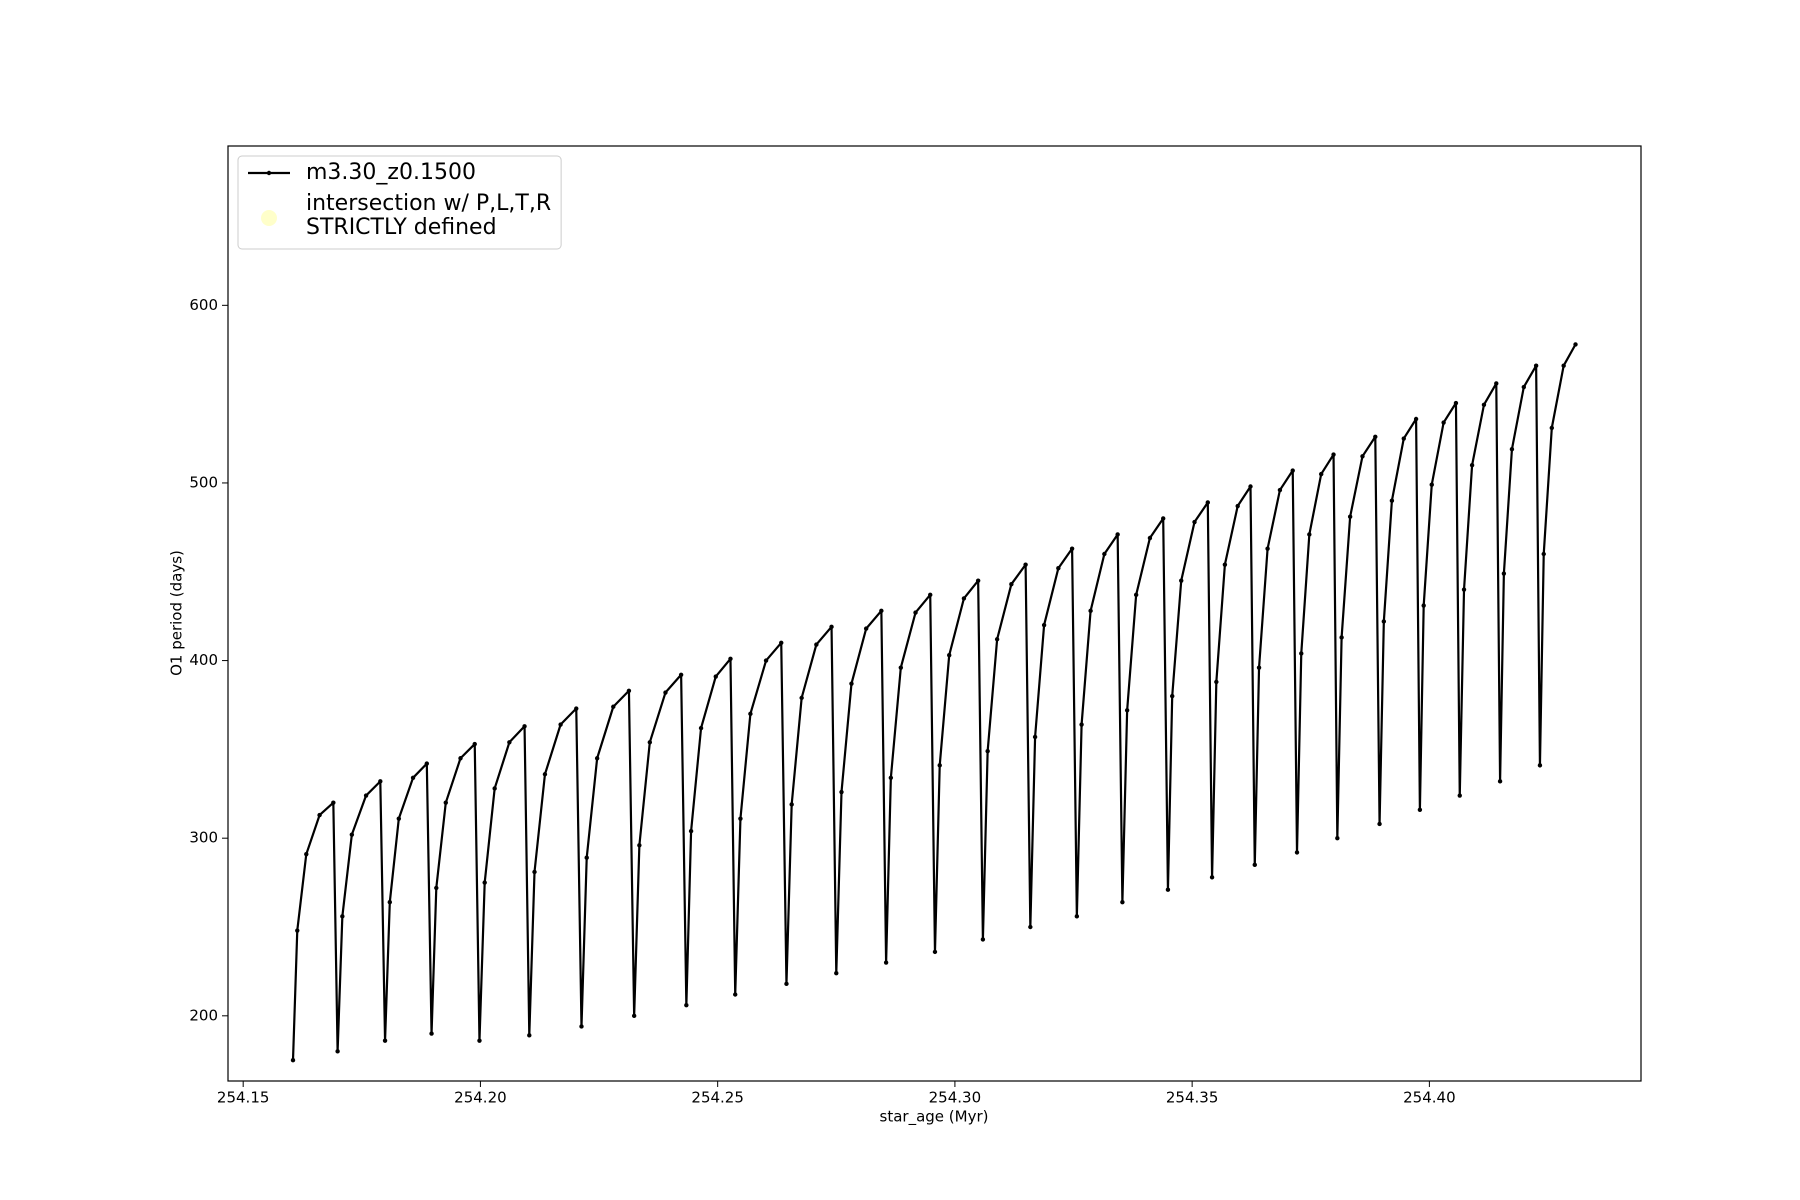  What do you see at coordinates (717, 1098) in the screenshot?
I see `x-tick-label: 254.25` at bounding box center [717, 1098].